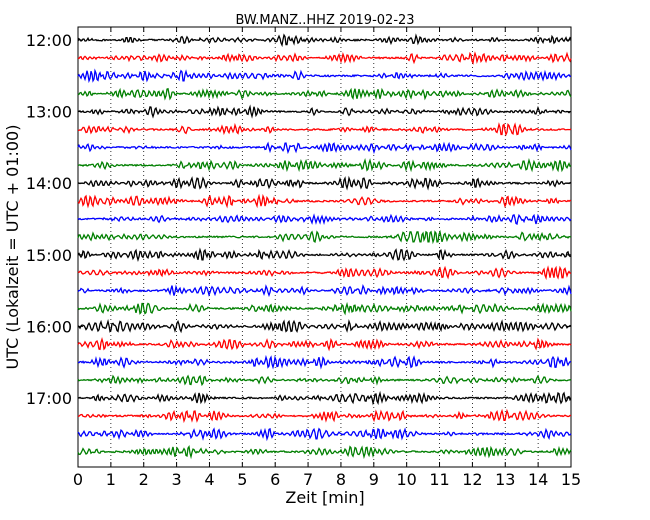  I want to click on x-tick-label: 12, so click(472, 479).